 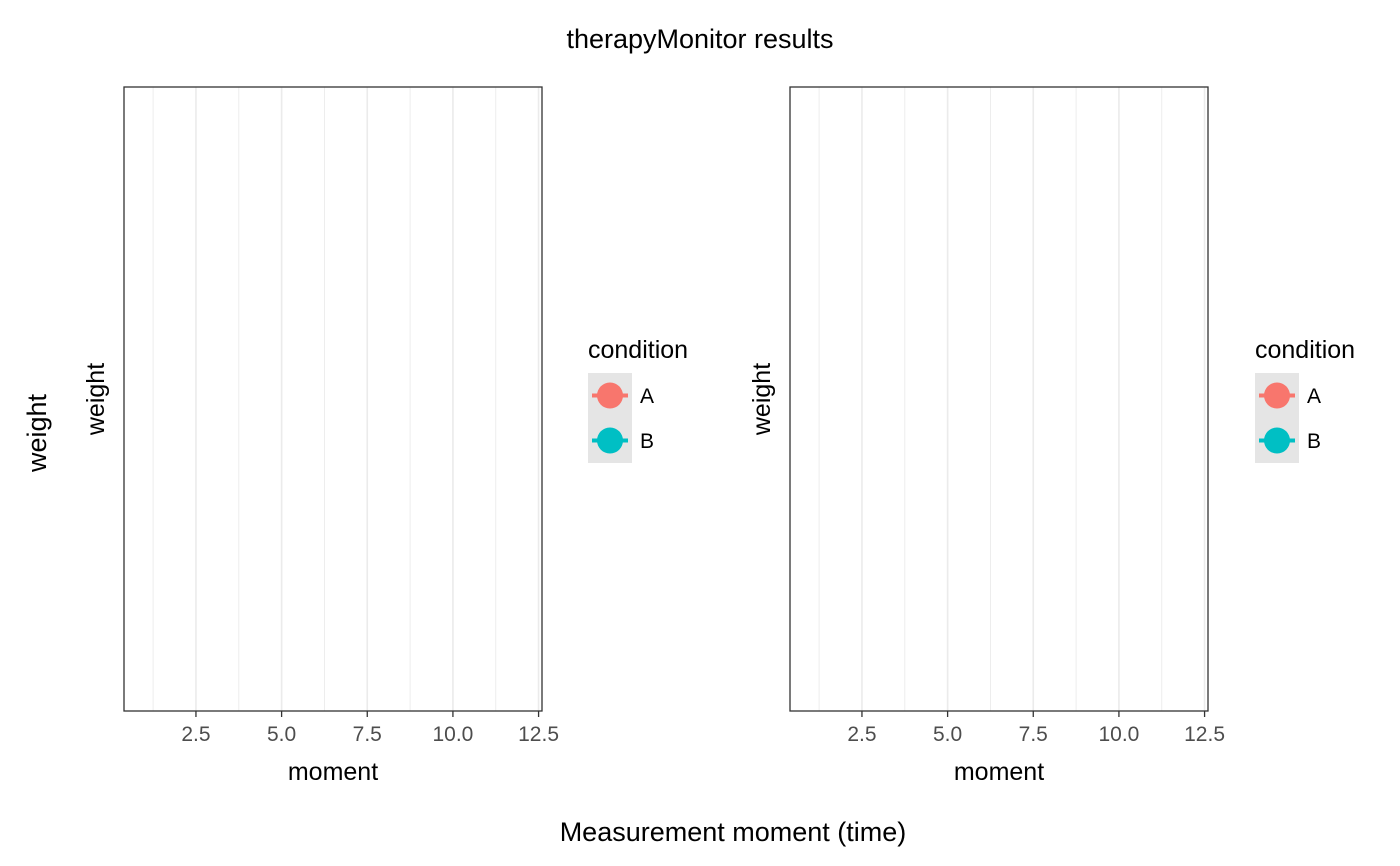 What do you see at coordinates (733, 832) in the screenshot?
I see `figure-x-label: Measurement moment (time)` at bounding box center [733, 832].